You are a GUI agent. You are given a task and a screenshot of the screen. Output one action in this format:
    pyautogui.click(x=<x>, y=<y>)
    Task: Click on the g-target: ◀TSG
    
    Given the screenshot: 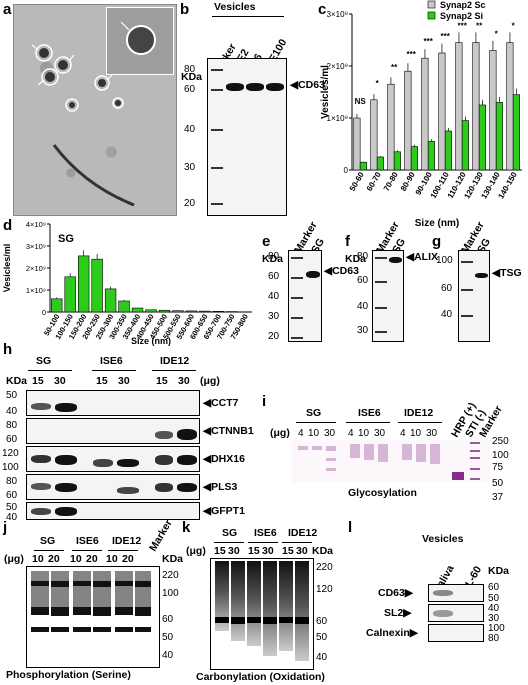 What is the action you would take?
    pyautogui.click(x=507, y=273)
    